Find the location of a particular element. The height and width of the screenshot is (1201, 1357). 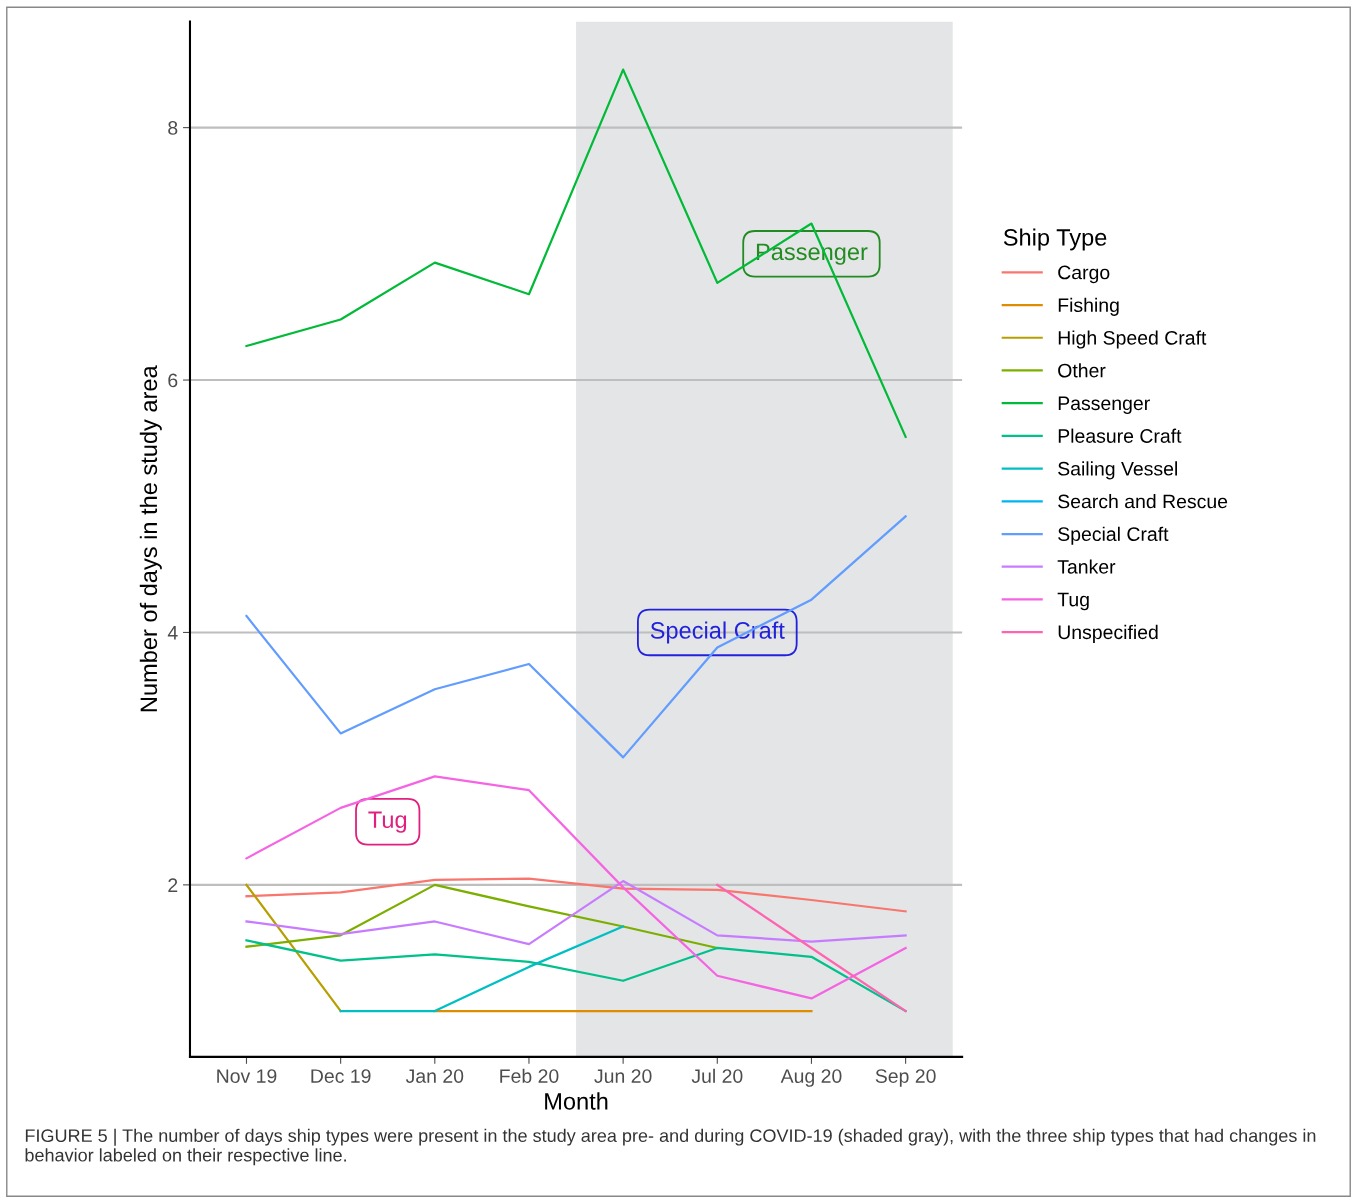

x-tick-label: Jan 20 is located at coordinates (434, 1076).